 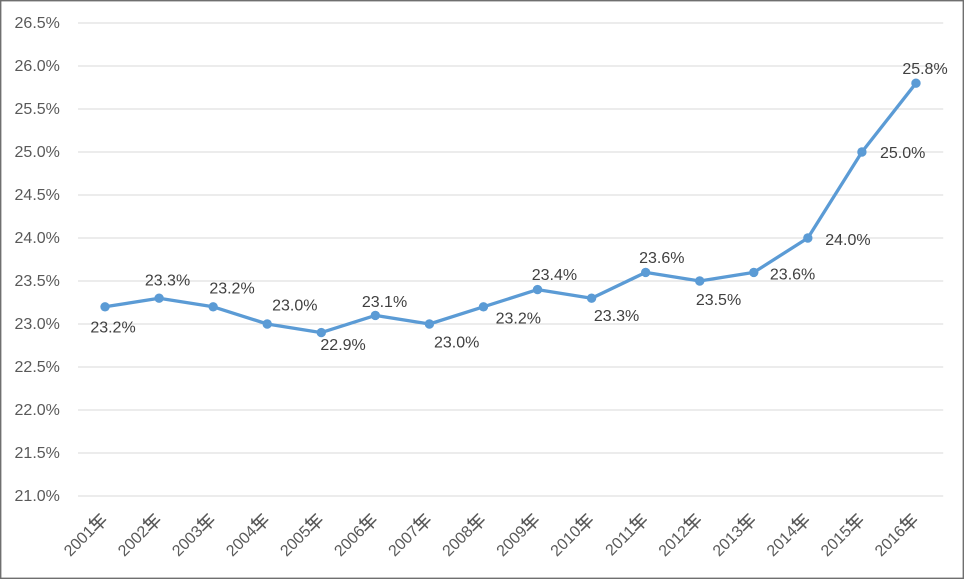 I want to click on svg-text: 21.0%, so click(x=37, y=496).